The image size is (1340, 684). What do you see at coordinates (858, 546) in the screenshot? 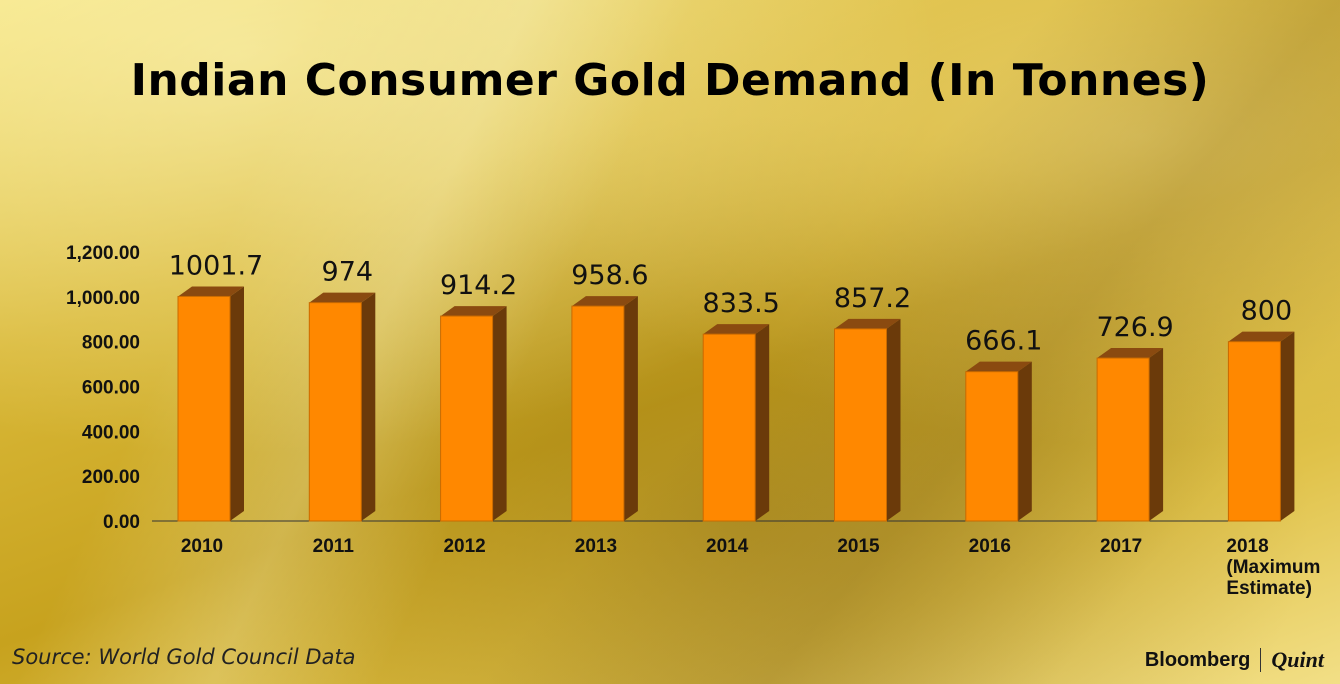
I see `x-tick-label: 2015` at bounding box center [858, 546].